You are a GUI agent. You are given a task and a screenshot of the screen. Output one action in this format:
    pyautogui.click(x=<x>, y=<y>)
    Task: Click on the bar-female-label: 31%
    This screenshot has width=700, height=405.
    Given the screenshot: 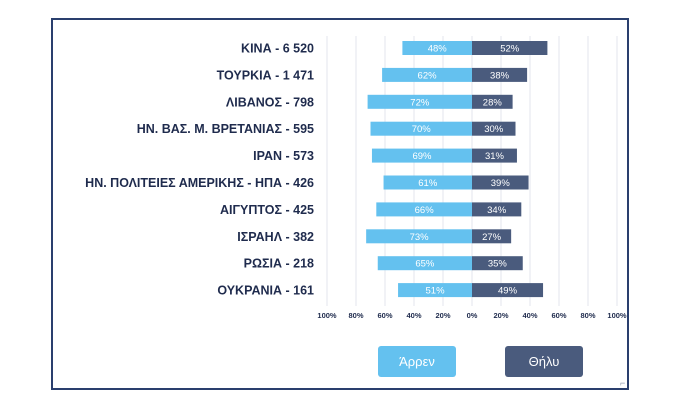 What is the action you would take?
    pyautogui.click(x=495, y=156)
    